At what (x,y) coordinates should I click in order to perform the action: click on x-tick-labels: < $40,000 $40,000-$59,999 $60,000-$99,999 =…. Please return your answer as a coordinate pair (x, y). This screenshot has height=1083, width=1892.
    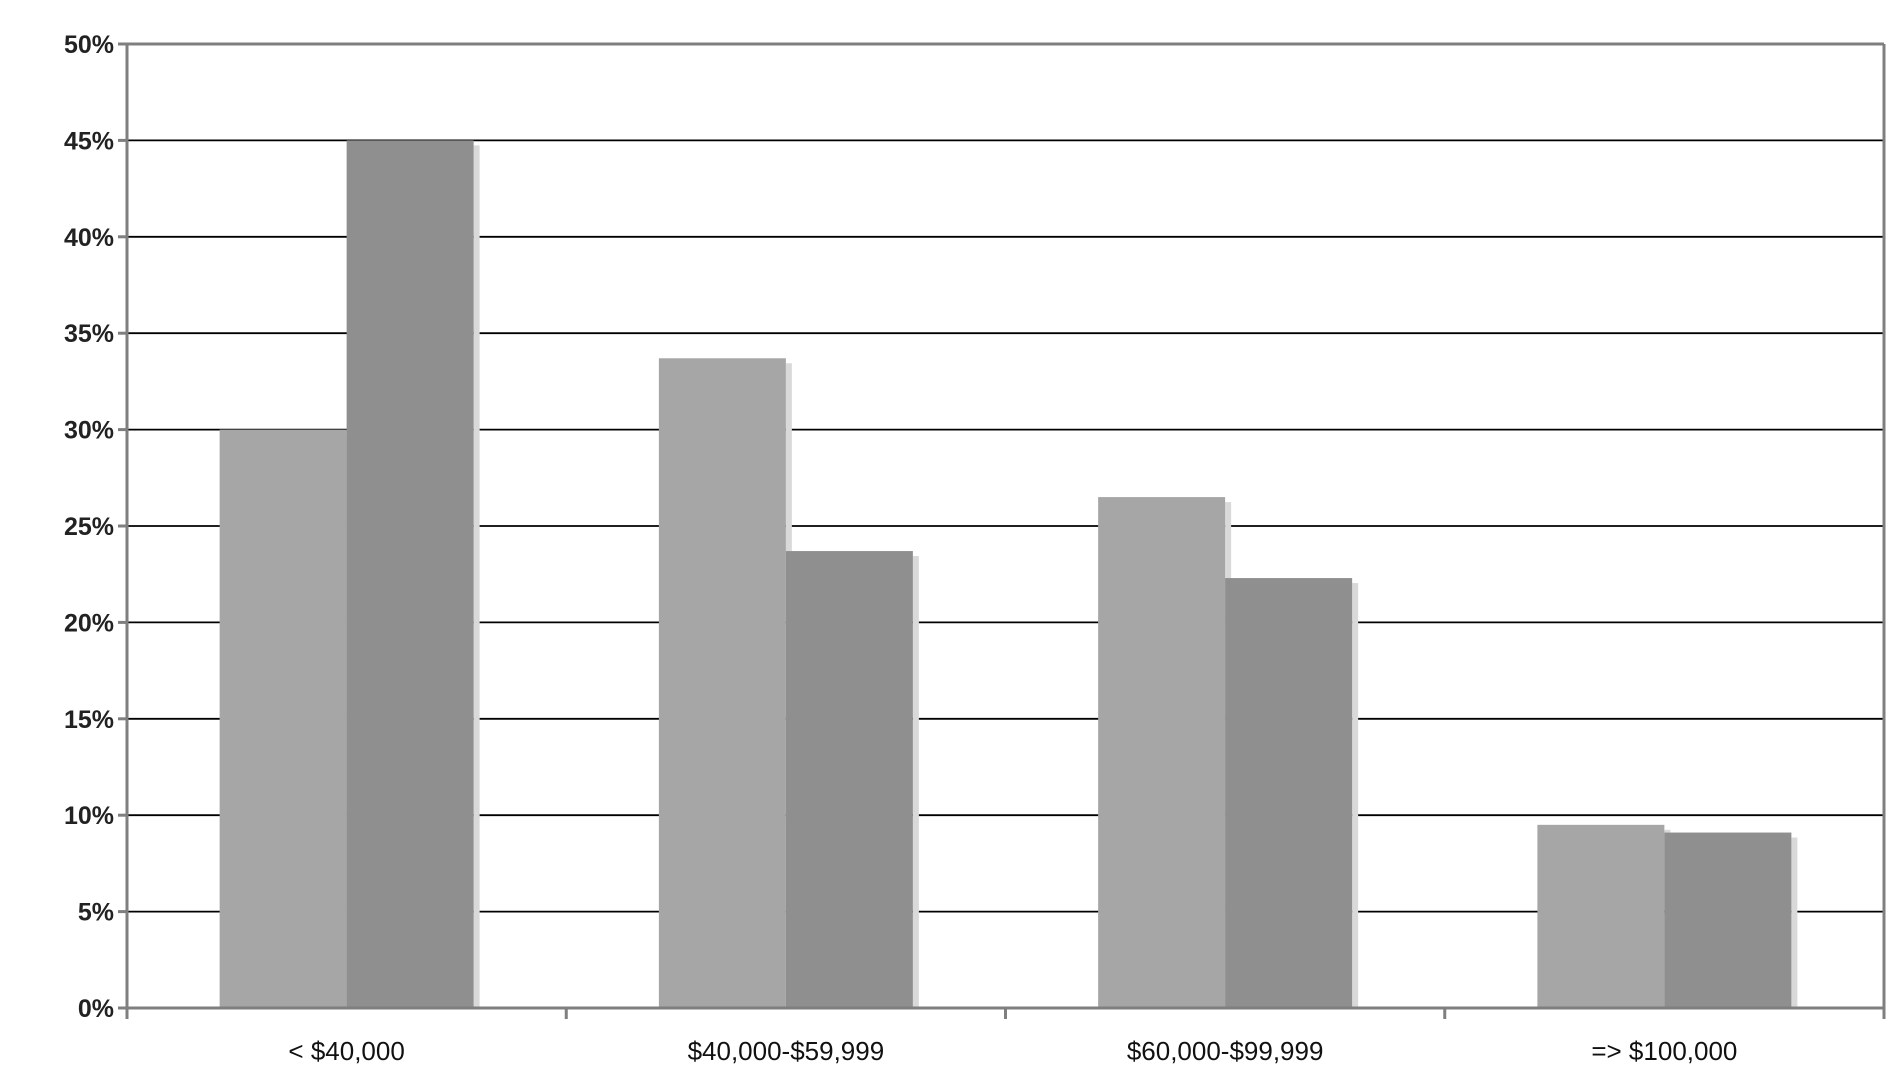
    Looking at the image, I should click on (1012, 1051).